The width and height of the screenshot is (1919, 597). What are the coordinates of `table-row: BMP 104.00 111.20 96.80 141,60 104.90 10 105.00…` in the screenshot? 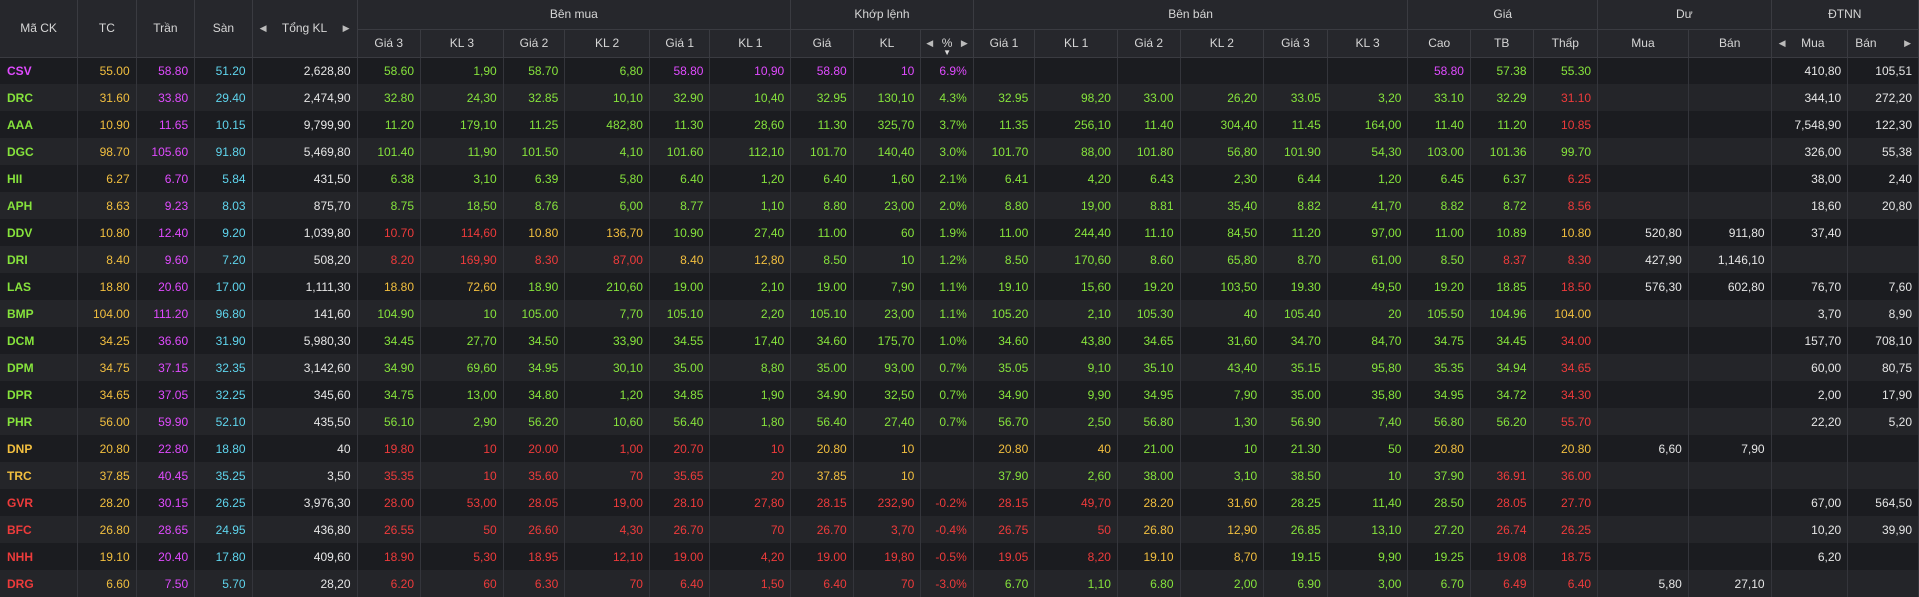 It's located at (959, 313).